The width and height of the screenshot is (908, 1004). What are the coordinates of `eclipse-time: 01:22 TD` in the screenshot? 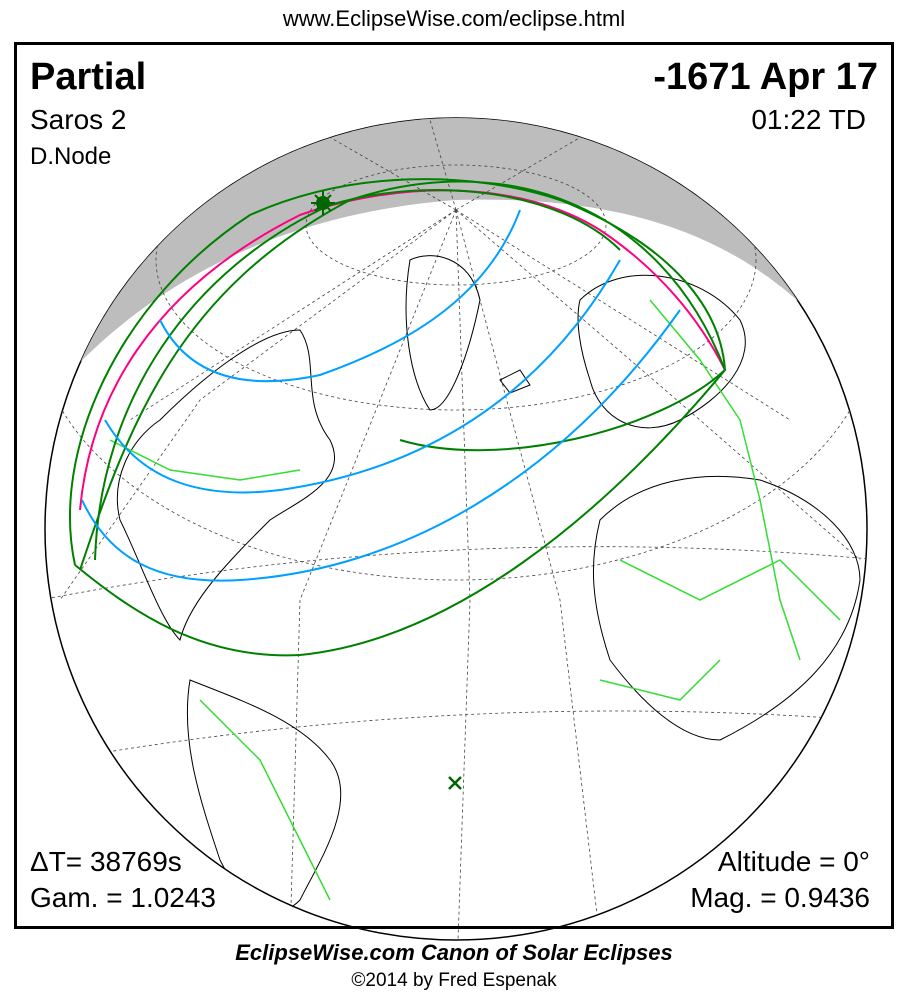 It's located at (808, 119).